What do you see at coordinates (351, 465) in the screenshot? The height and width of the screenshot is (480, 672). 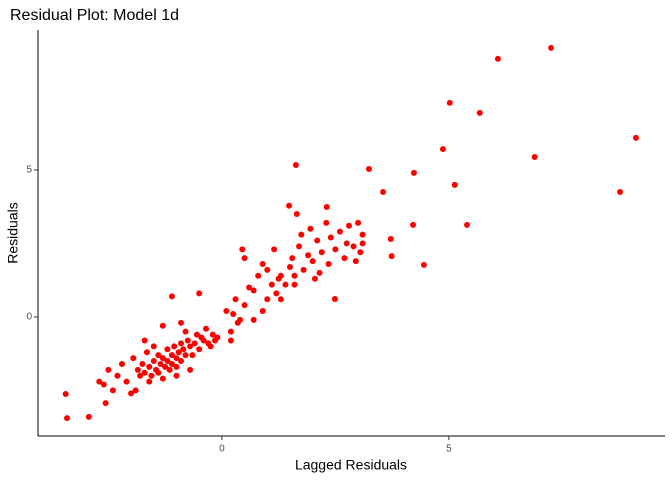 I see `x-axis-label: Lagged Residuals` at bounding box center [351, 465].